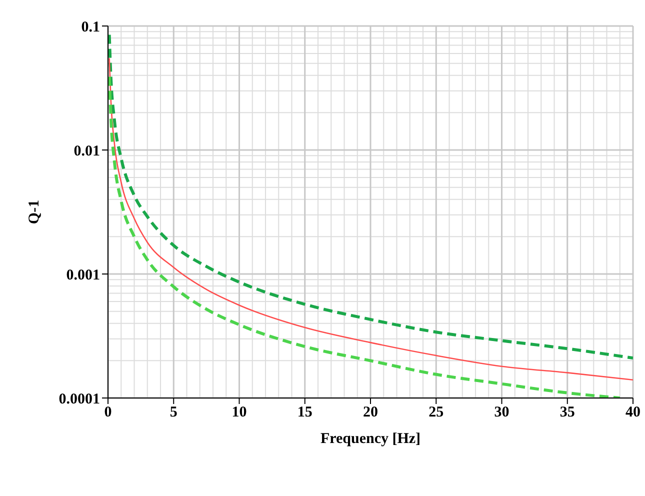  Describe the element at coordinates (79, 399) in the screenshot. I see `y-tick-label: 0.0001` at that location.